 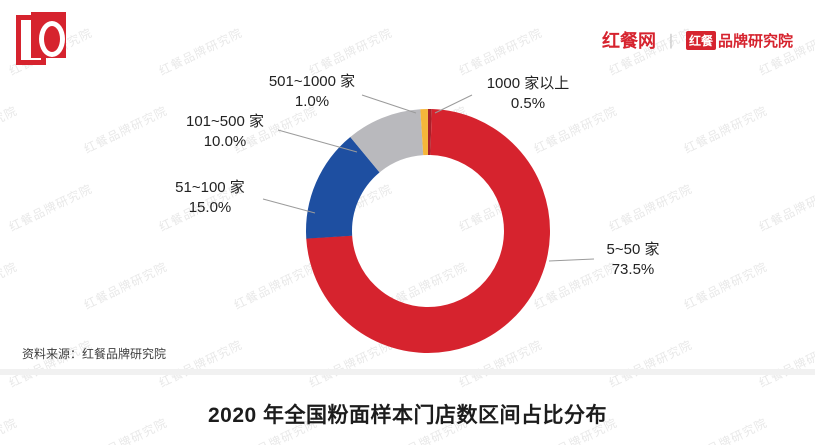 What do you see at coordinates (407, 415) in the screenshot?
I see `chart-title: 2020 年全国粉面样本门店数区间占比分布` at bounding box center [407, 415].